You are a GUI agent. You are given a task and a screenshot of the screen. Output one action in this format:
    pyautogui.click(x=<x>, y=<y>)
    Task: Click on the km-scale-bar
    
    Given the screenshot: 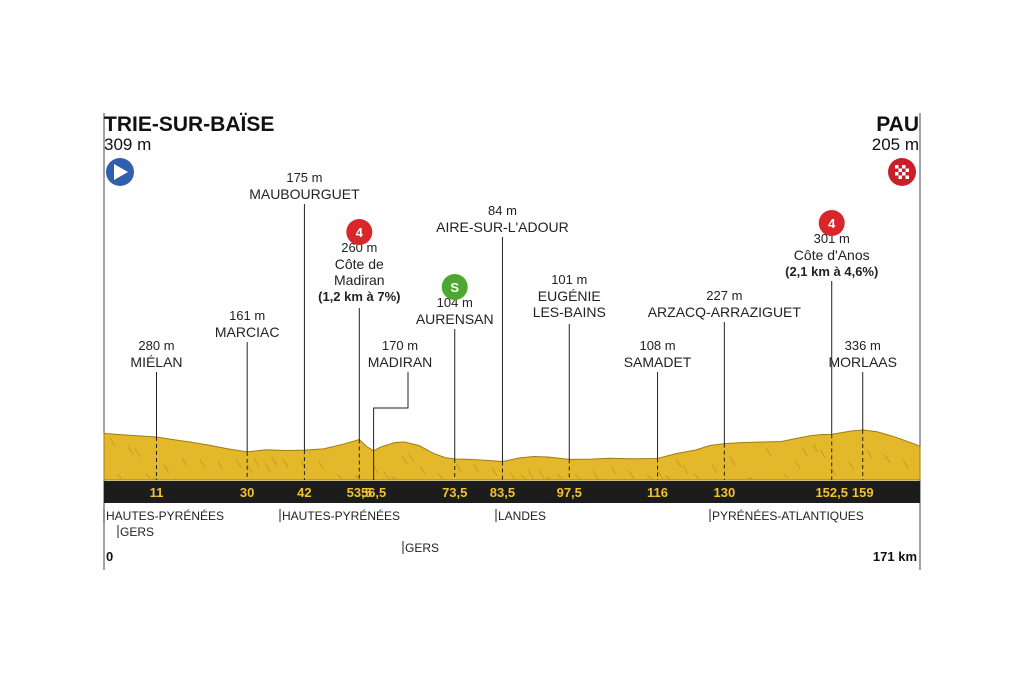 What is the action you would take?
    pyautogui.click(x=512, y=492)
    